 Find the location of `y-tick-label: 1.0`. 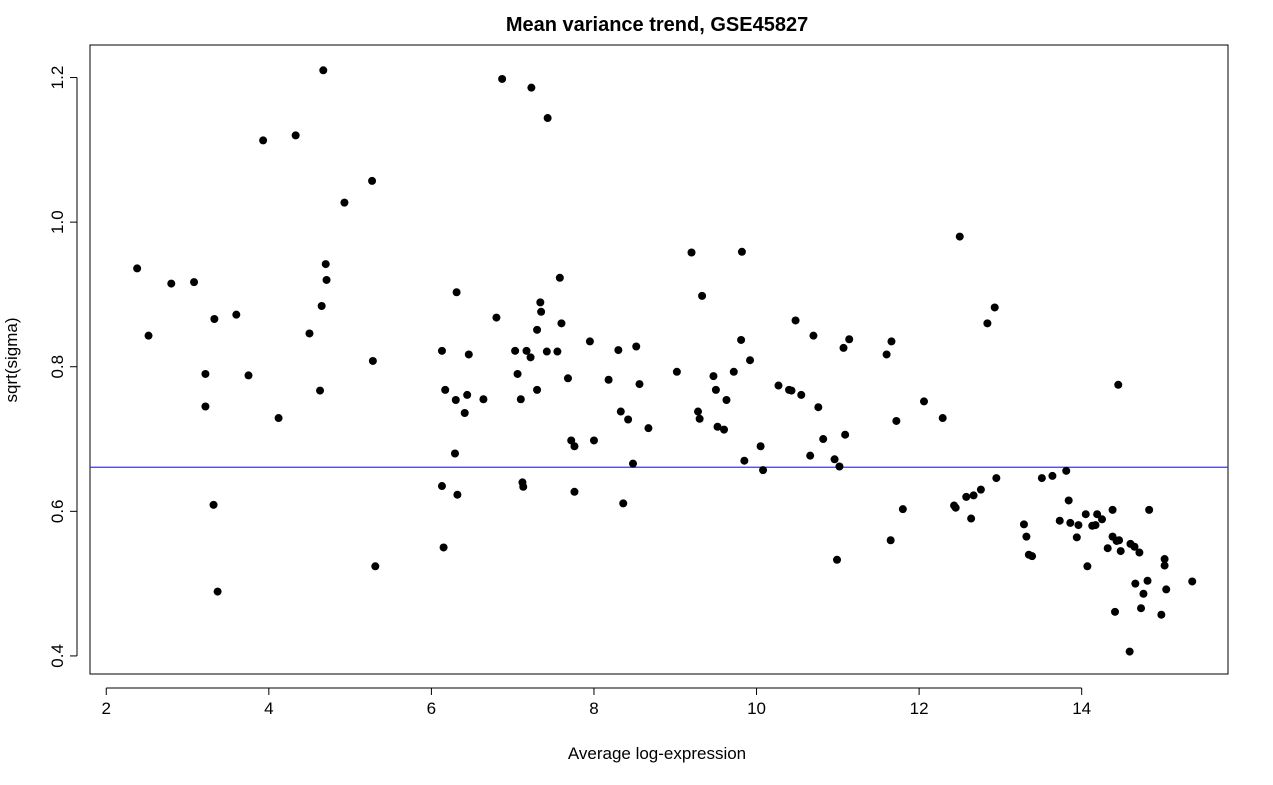

y-tick-label: 1.0 is located at coordinates (57, 222).